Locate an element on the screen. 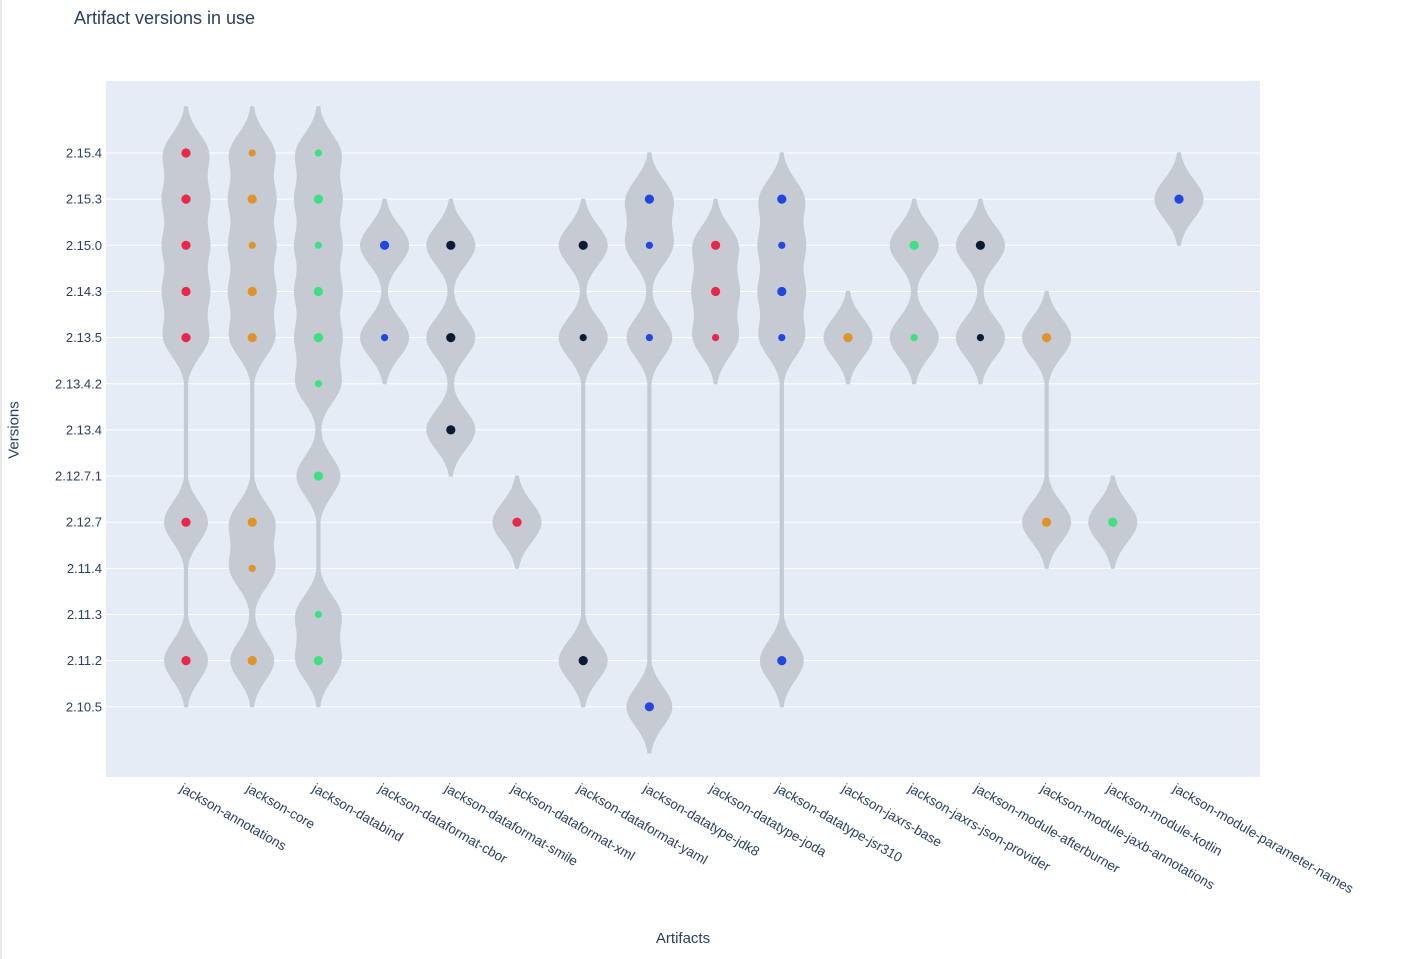  x-tick-label: jackson-module-kotlin is located at coordinates (1163, 819).